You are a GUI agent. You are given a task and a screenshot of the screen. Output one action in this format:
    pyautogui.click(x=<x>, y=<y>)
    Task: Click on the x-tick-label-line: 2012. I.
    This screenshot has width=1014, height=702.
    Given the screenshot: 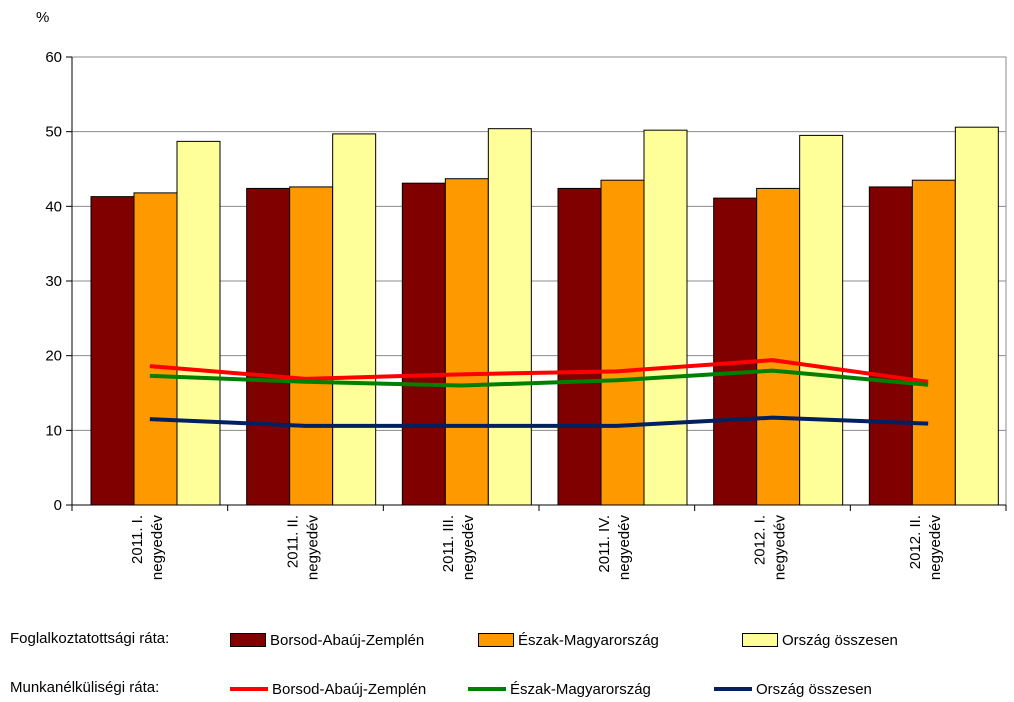 What is the action you would take?
    pyautogui.click(x=760, y=540)
    